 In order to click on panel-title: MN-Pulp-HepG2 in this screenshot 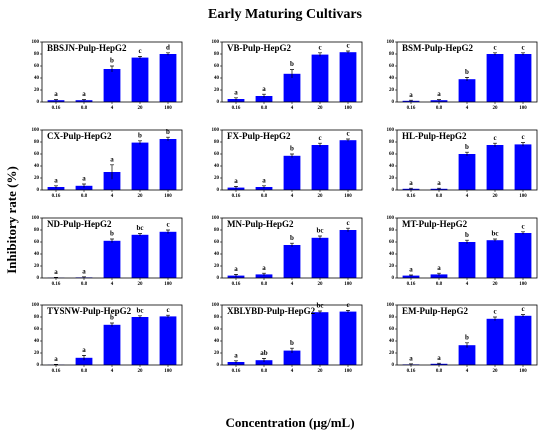, I will do `click(260, 224)`.